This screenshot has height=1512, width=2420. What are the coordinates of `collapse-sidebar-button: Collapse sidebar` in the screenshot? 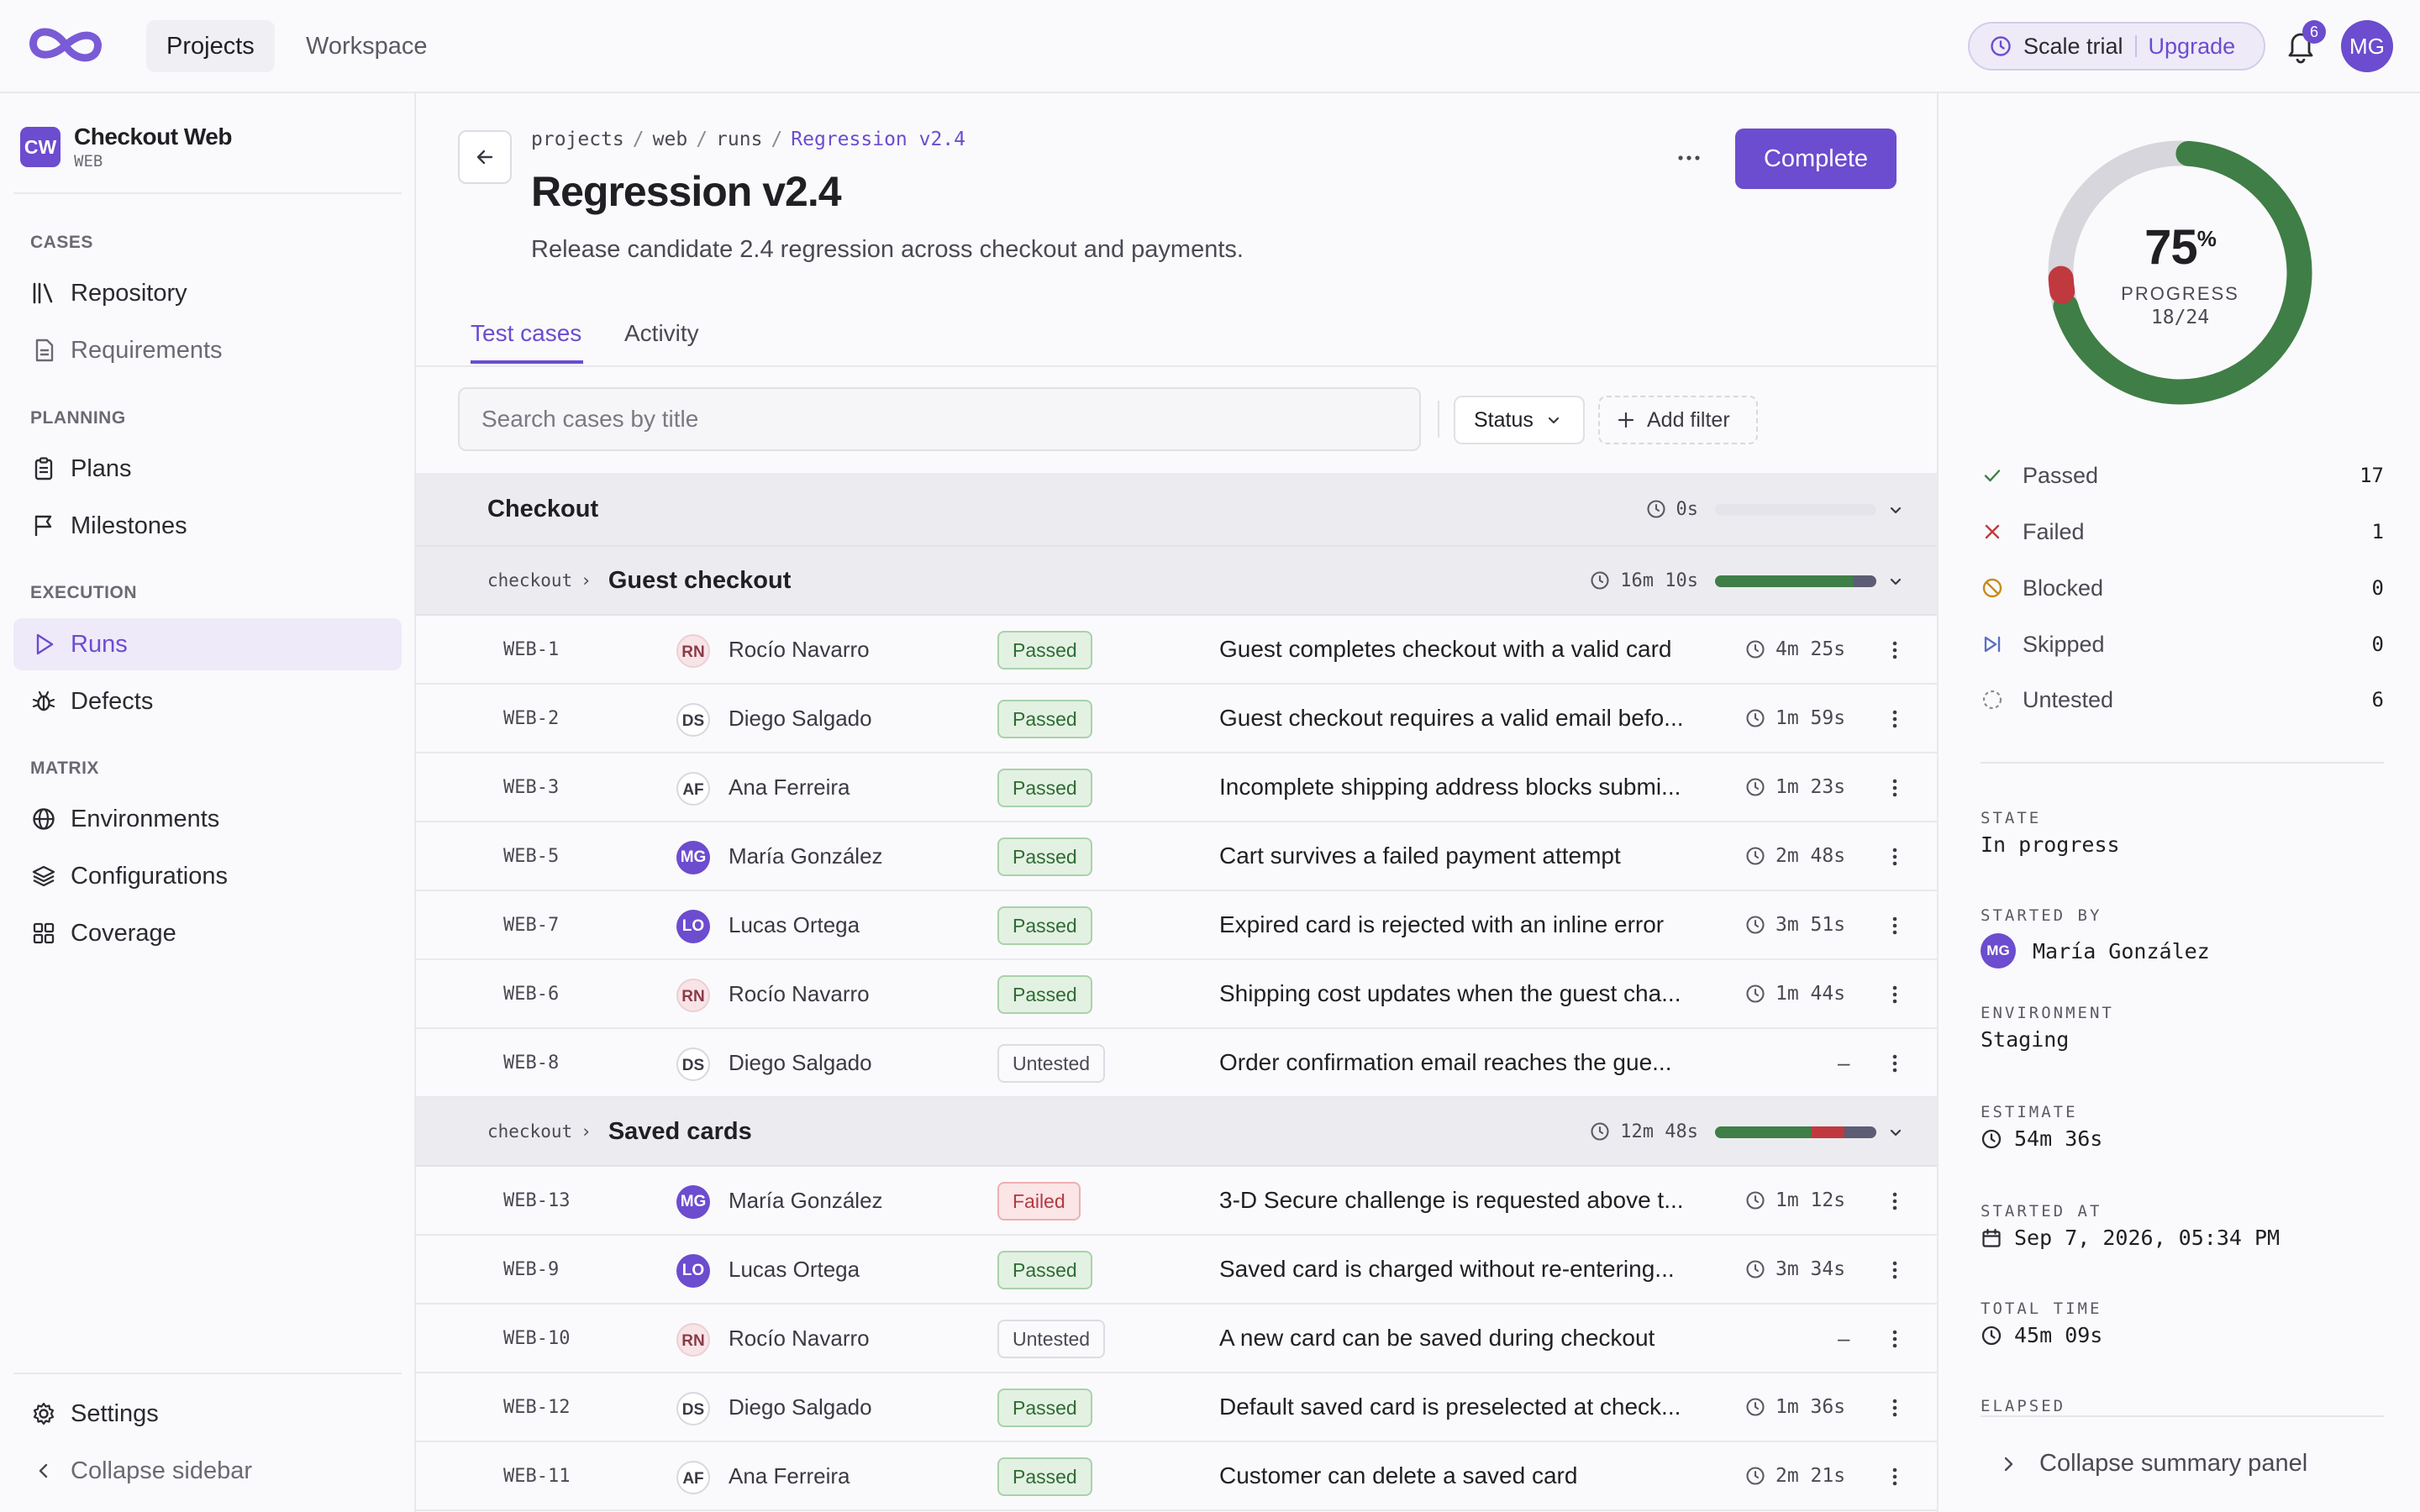 It's located at (207, 1471).